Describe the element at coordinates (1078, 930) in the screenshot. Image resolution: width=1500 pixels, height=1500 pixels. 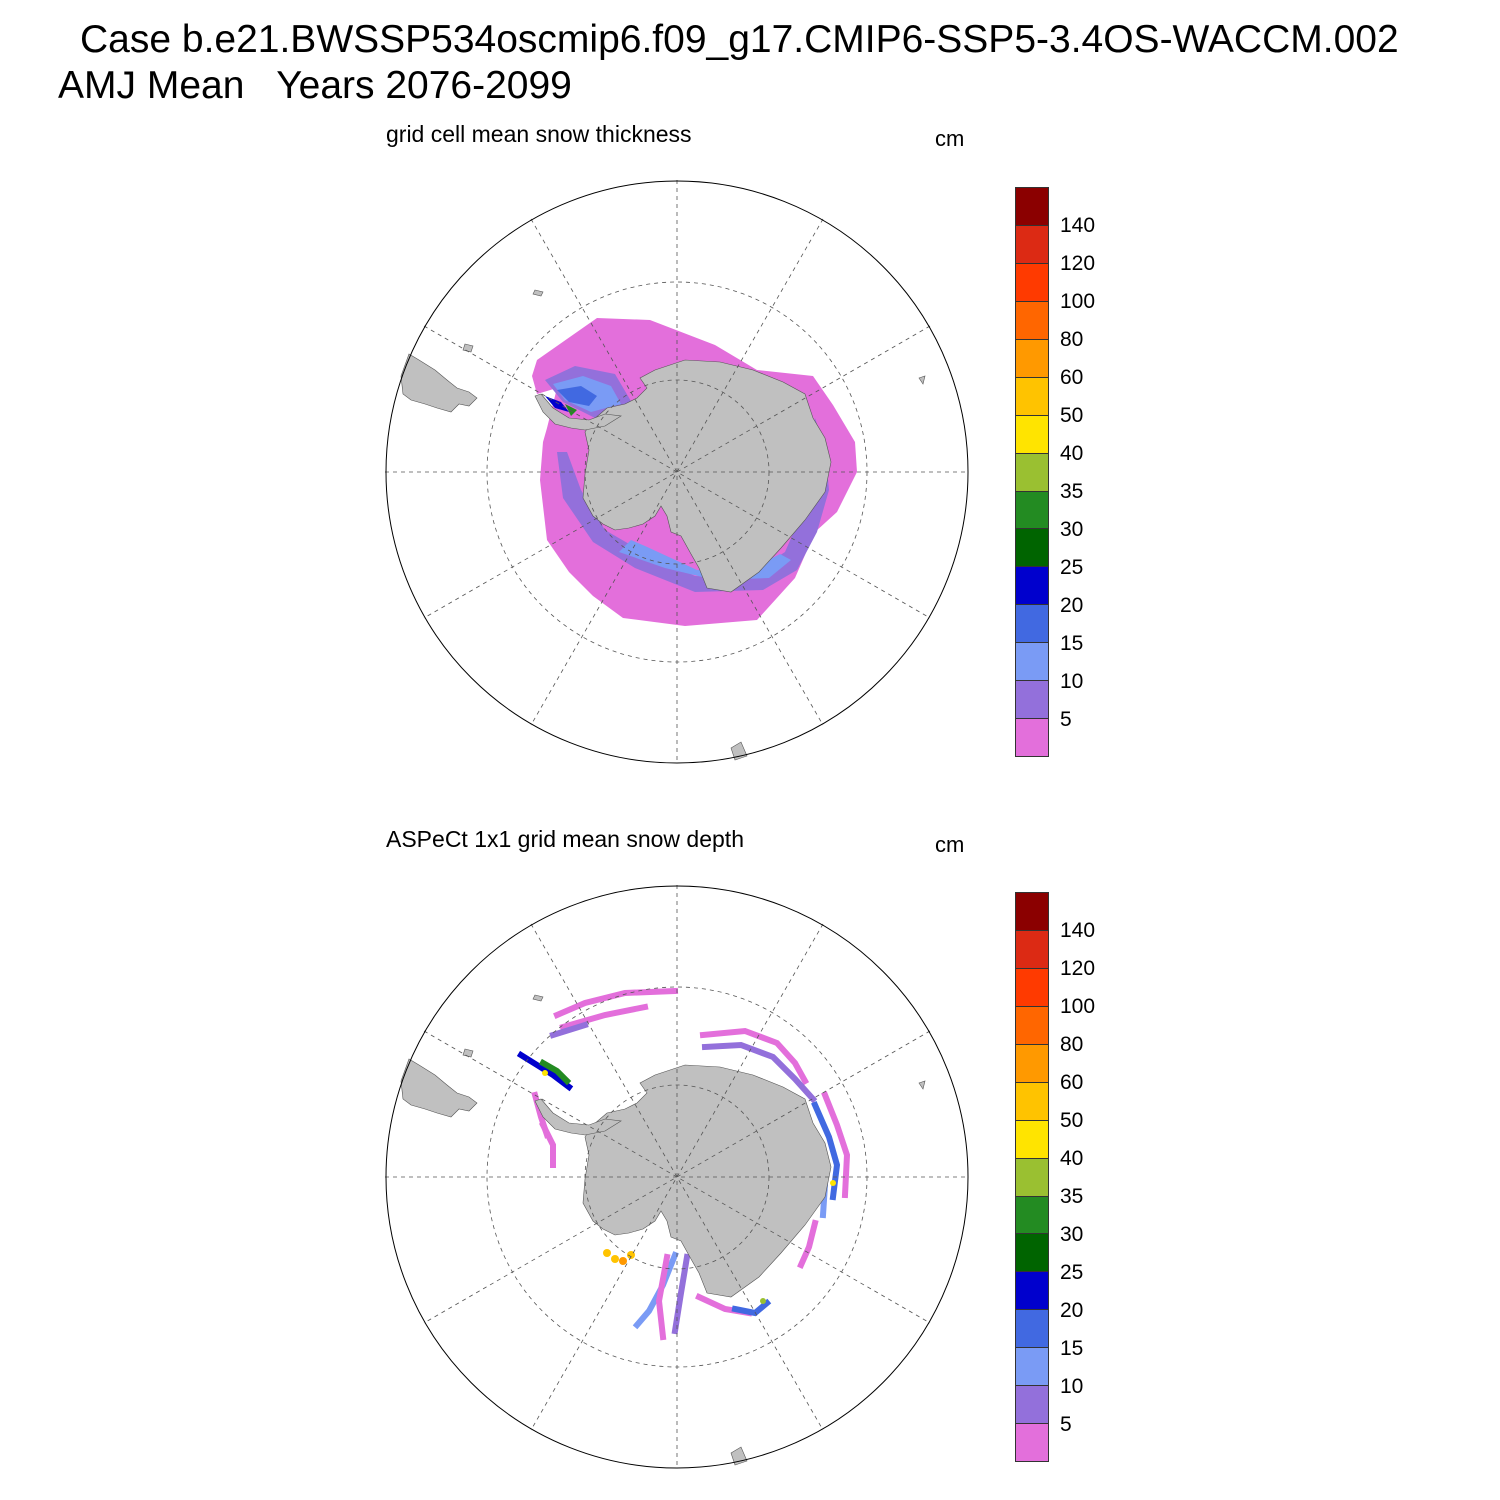
I see `cbar2-label-140: 140` at that location.